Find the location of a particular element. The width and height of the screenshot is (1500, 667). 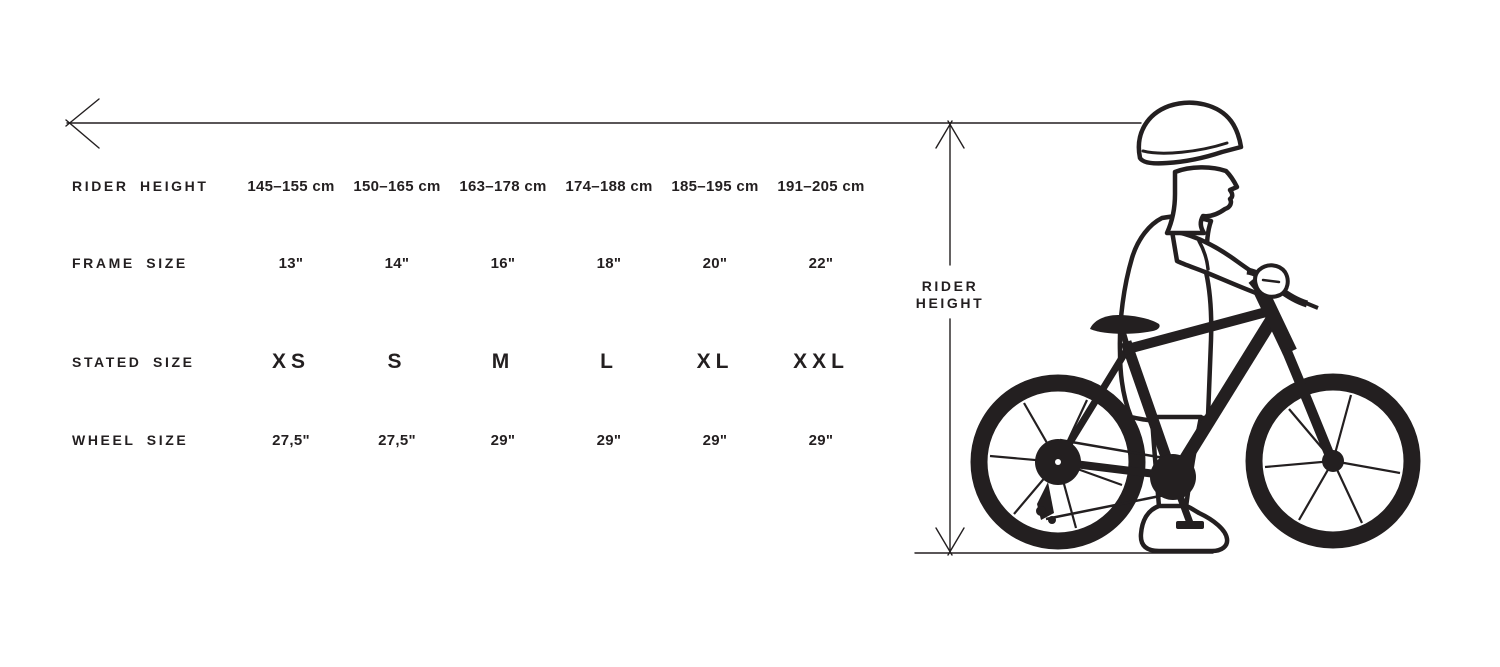

table-cell: 16" is located at coordinates (503, 263).